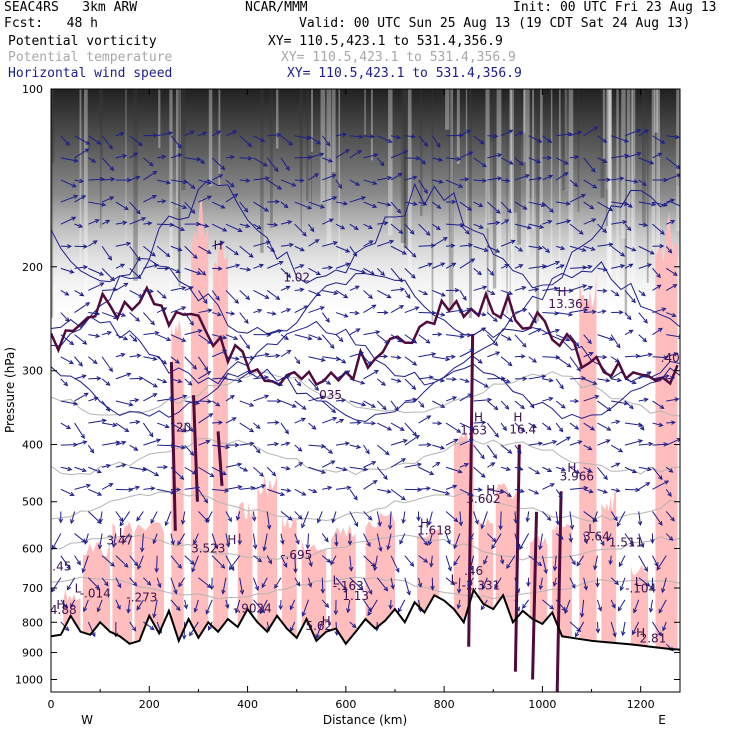  Describe the element at coordinates (345, 704) in the screenshot. I see `x-tick-label: 600` at that location.